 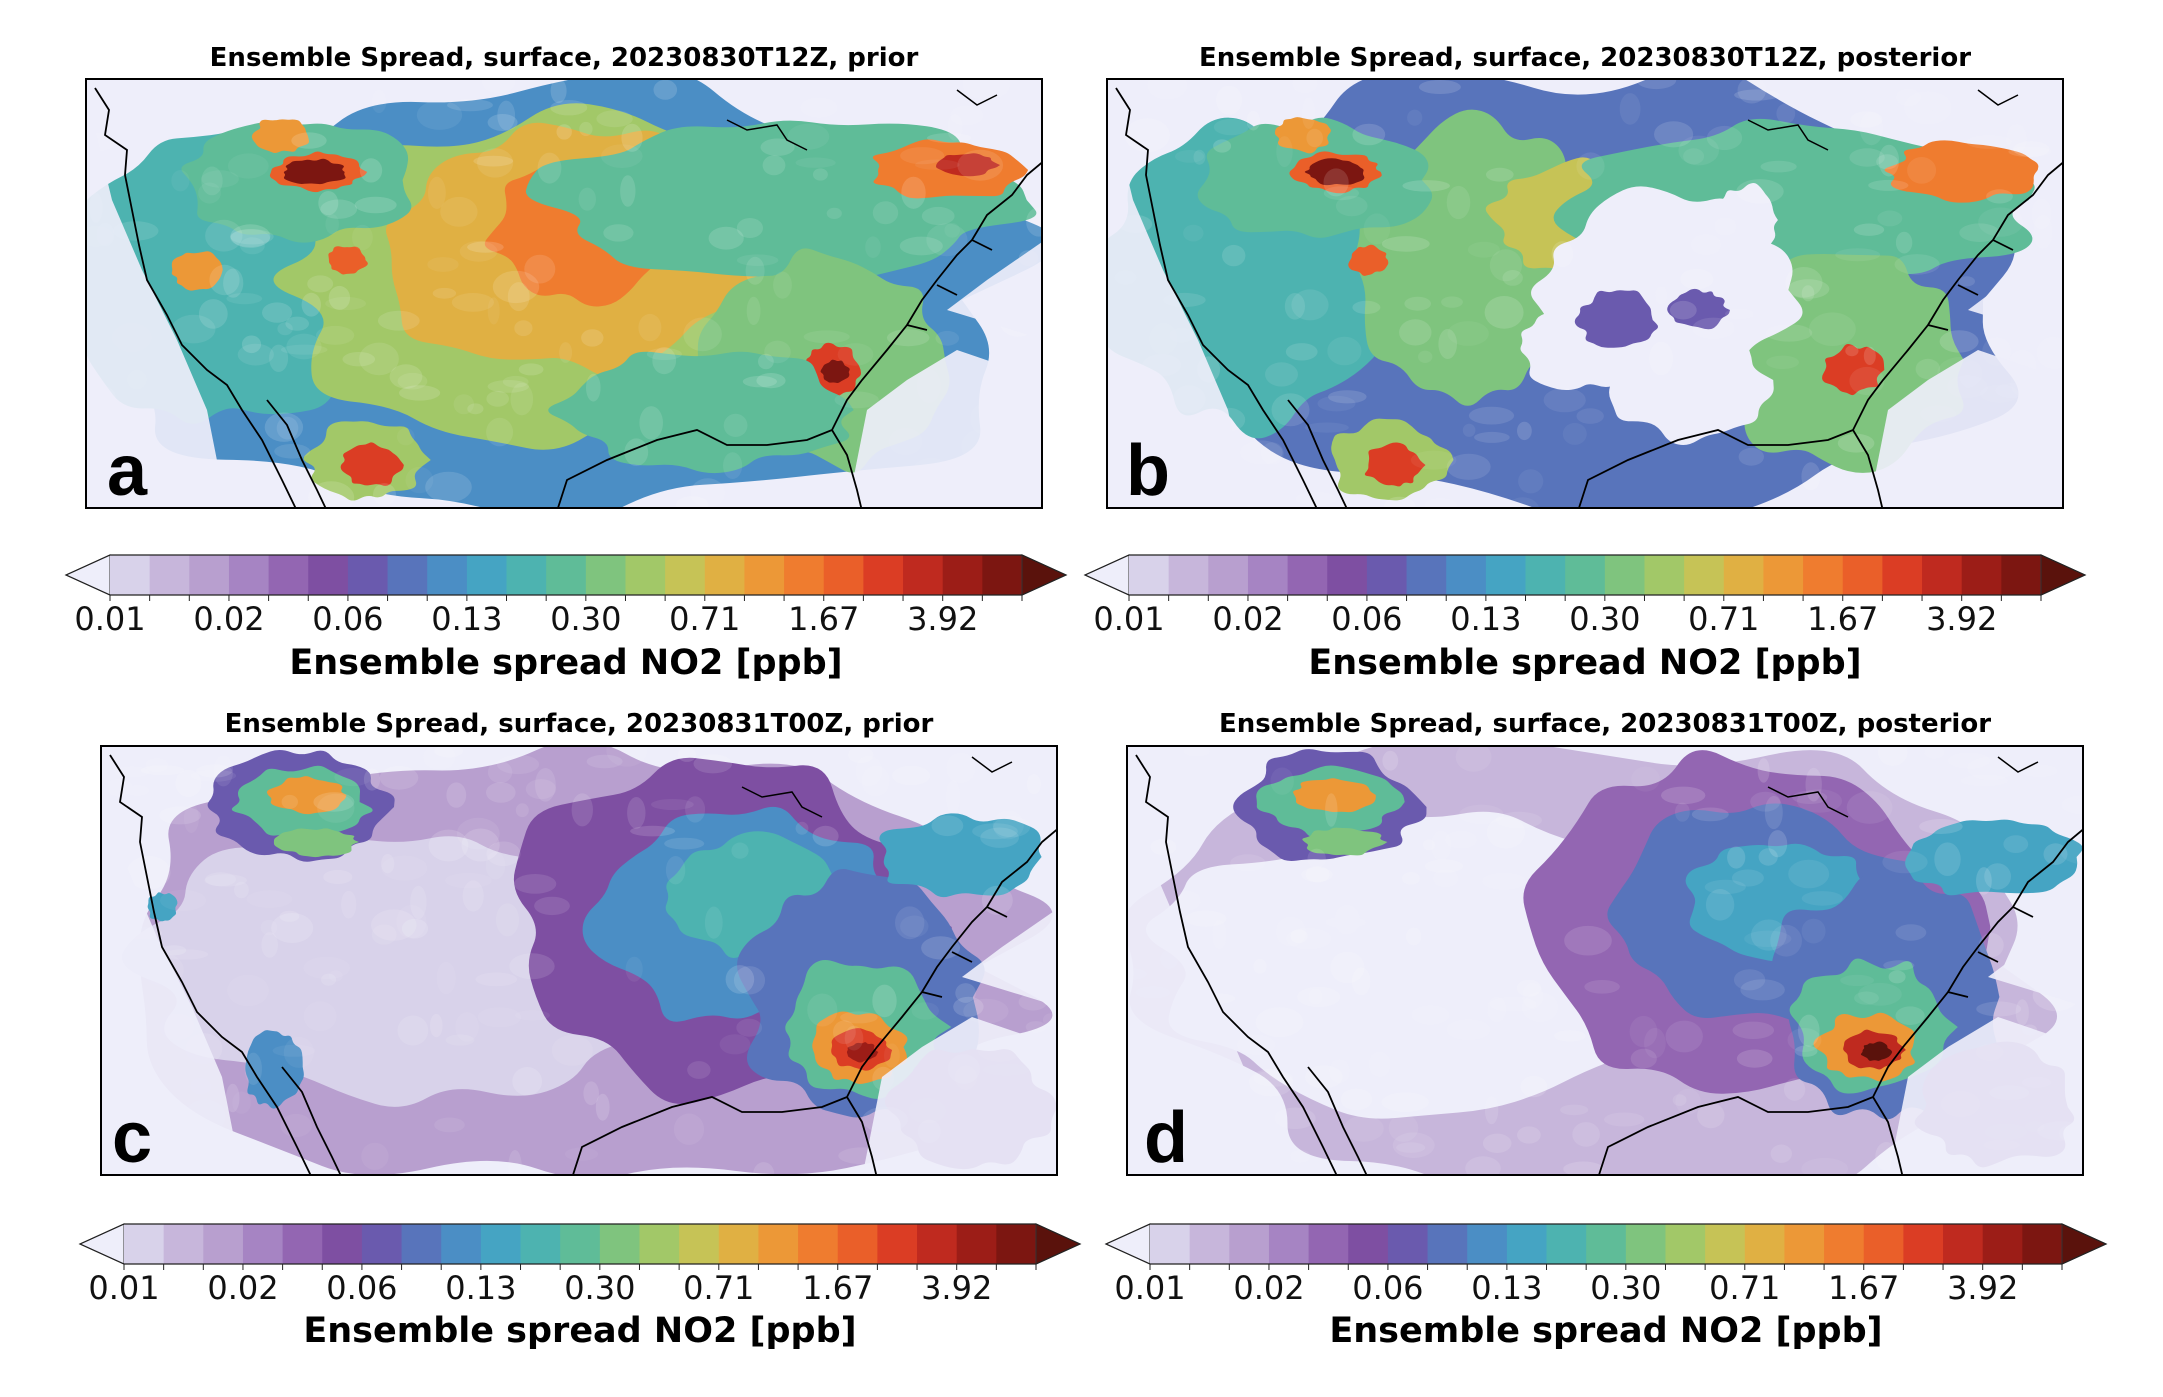 What do you see at coordinates (124, 1288) in the screenshot?
I see `colorbar-tick-label: 0.01` at bounding box center [124, 1288].